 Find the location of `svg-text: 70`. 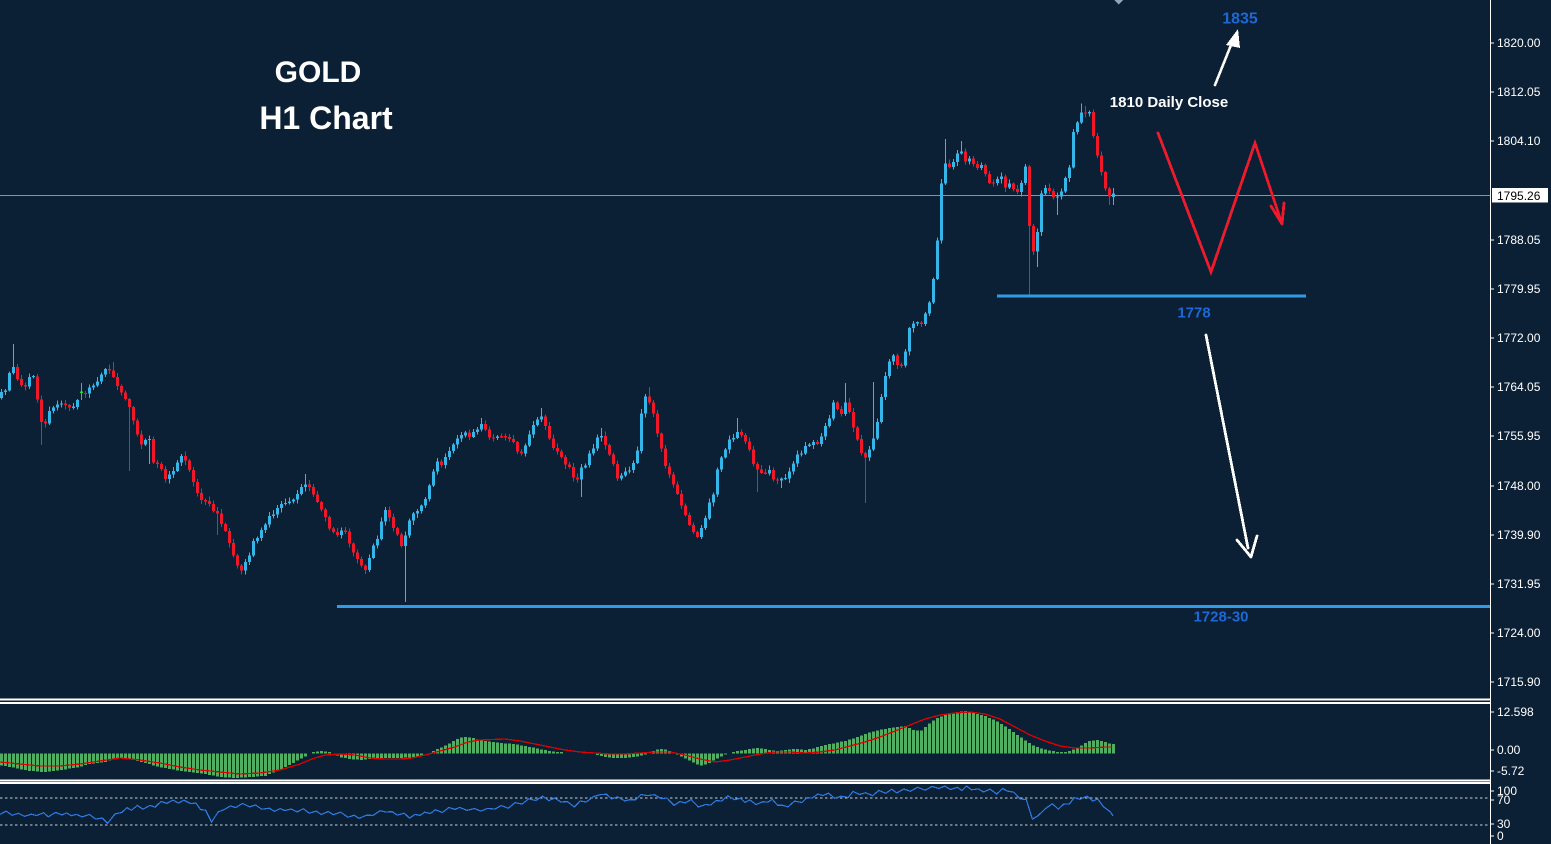

svg-text: 70 is located at coordinates (1504, 800).